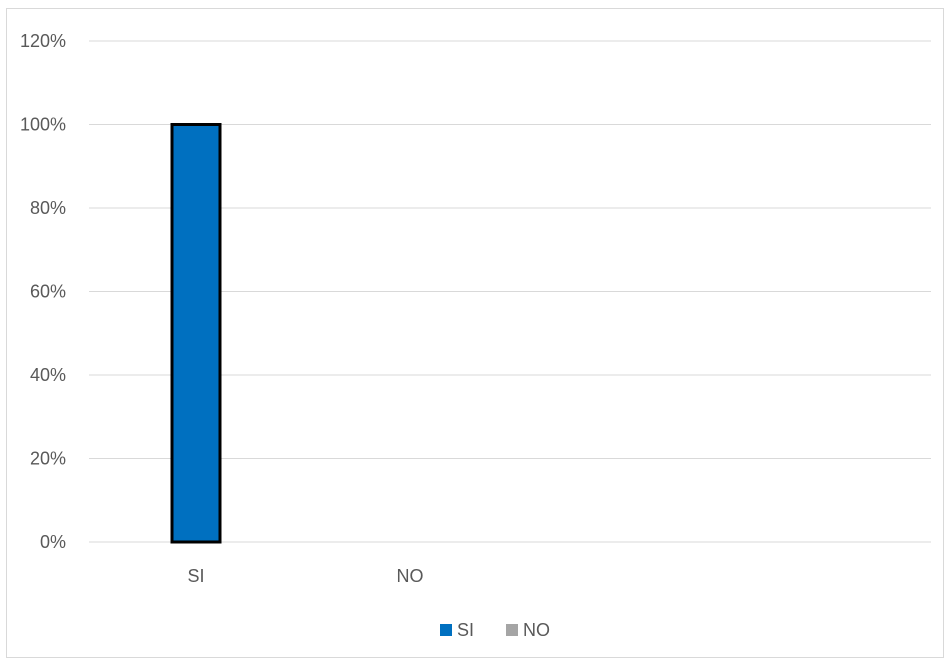 This screenshot has height=664, width=952. I want to click on y-tick-label: 120%, so click(43, 41).